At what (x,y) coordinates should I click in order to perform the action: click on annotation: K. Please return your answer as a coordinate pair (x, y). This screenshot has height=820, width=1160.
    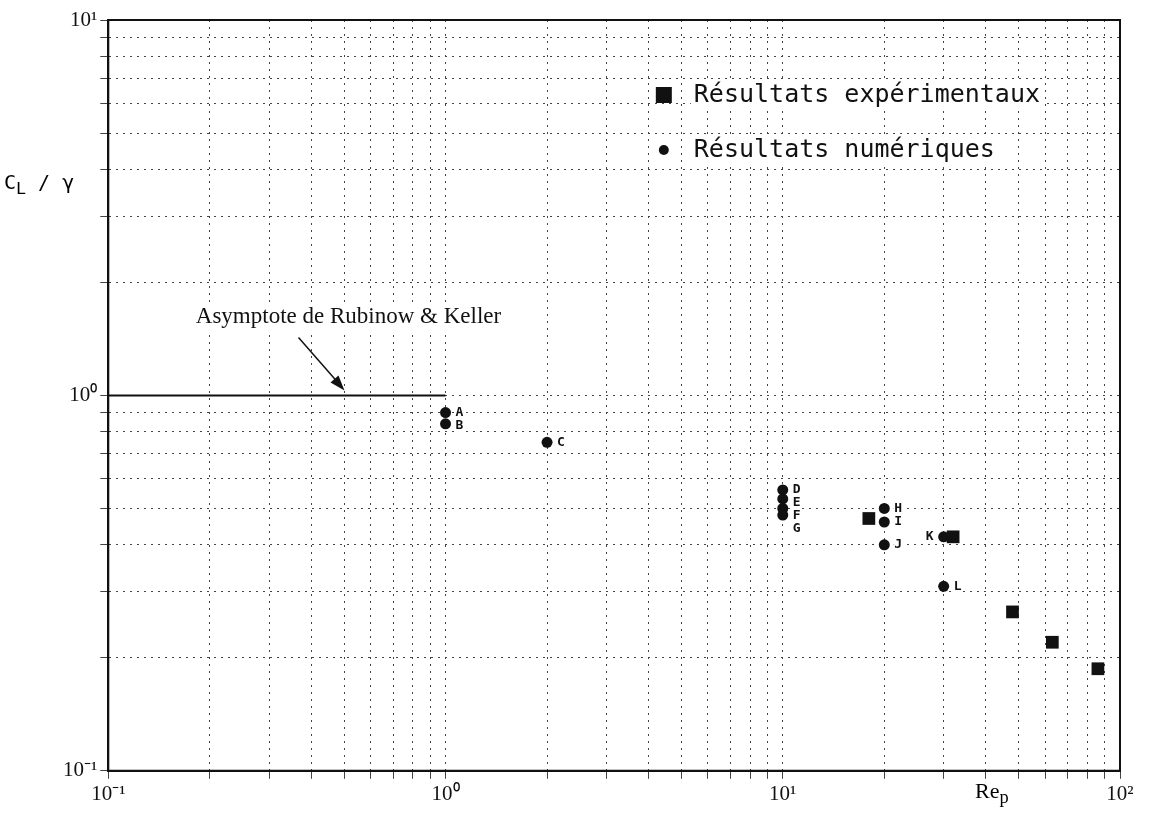
    Looking at the image, I should click on (929, 536).